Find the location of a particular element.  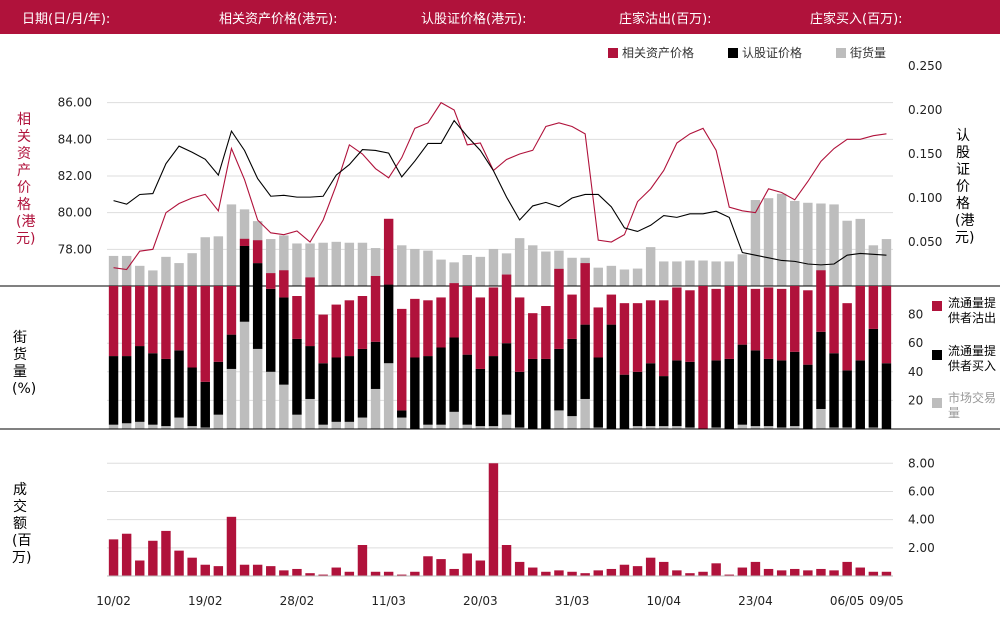

legend-buy-swatch is located at coordinates (937, 355).